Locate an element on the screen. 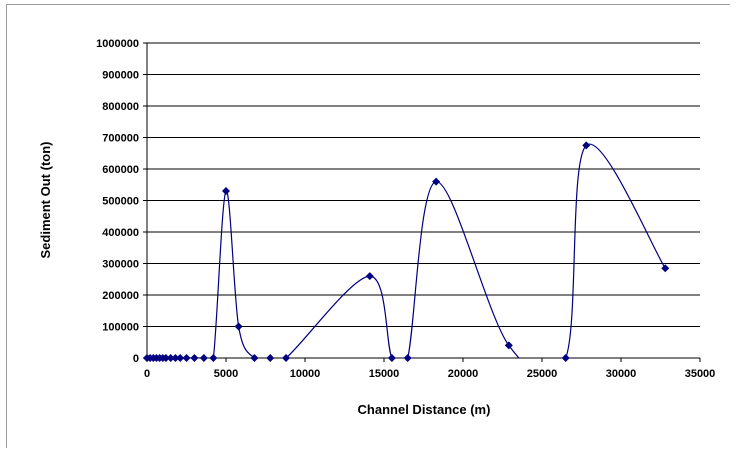 Image resolution: width=736 pixels, height=452 pixels. y-tick-label-700000: 700000 is located at coordinates (120, 139).